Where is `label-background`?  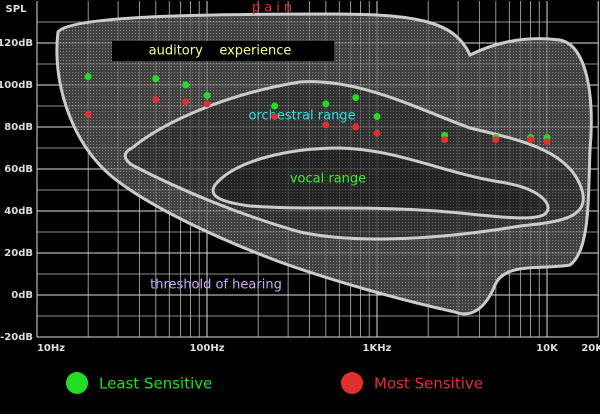 label-background is located at coordinates (223, 51).